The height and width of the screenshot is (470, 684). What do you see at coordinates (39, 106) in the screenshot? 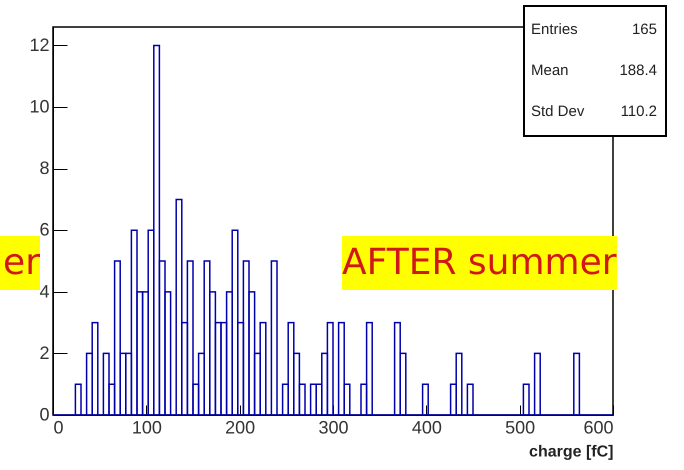
I see `y-tick-label: 10` at bounding box center [39, 106].